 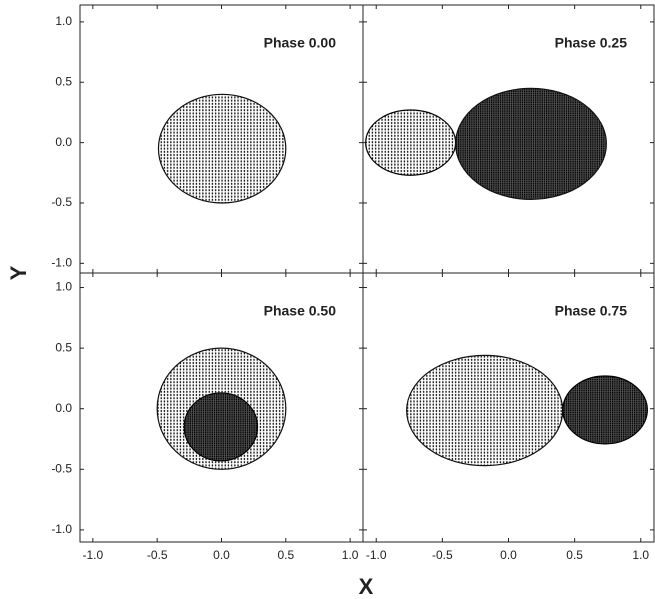 I want to click on x-axis-title: X, so click(x=366, y=586).